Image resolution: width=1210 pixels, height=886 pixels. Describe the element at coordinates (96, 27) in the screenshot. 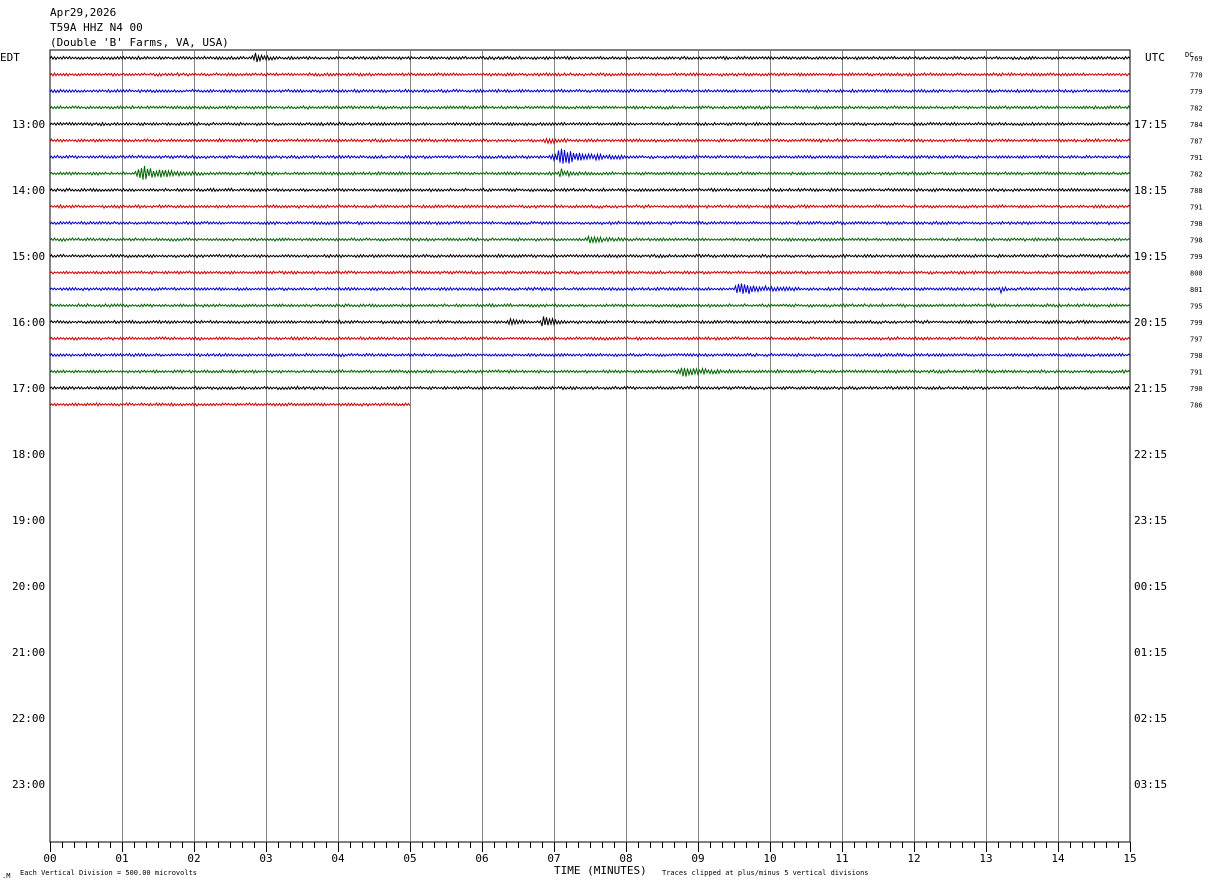

I see `header-station: T59A HHZ N4 00` at that location.